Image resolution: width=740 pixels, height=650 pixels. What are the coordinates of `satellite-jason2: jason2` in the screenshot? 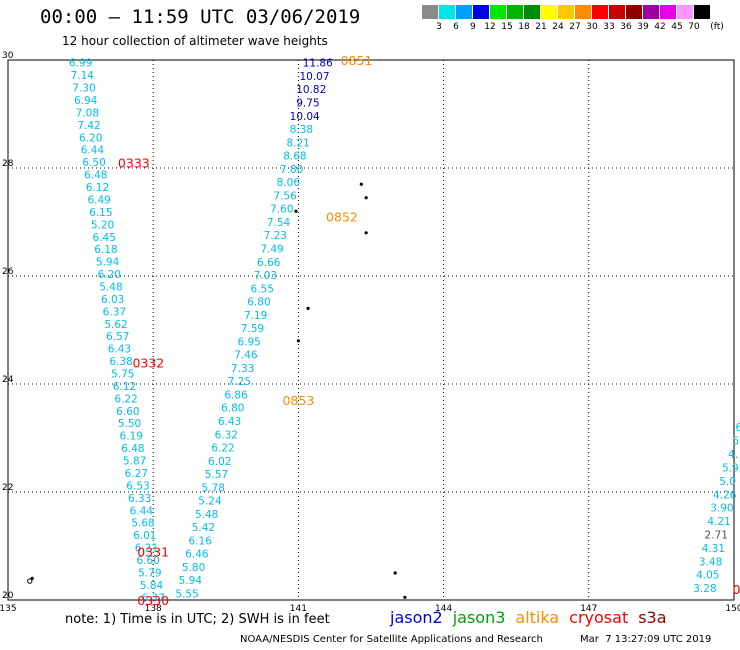 It's located at (416, 617).